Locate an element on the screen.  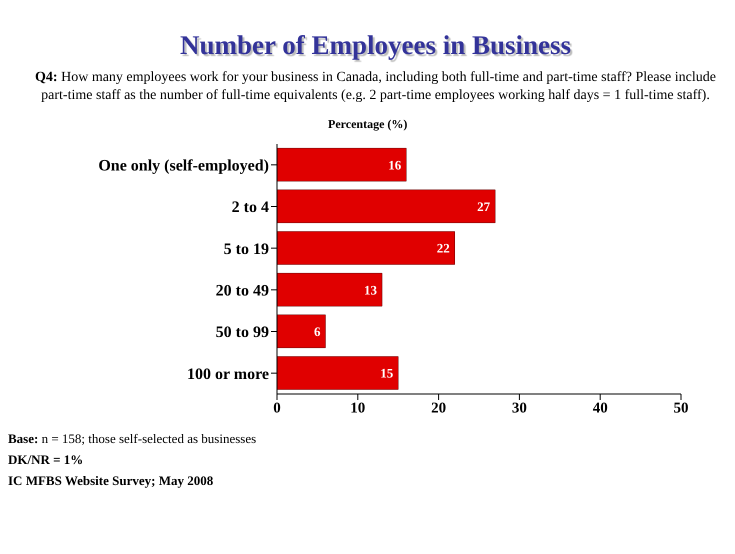
data-label: 15 is located at coordinates (387, 373).